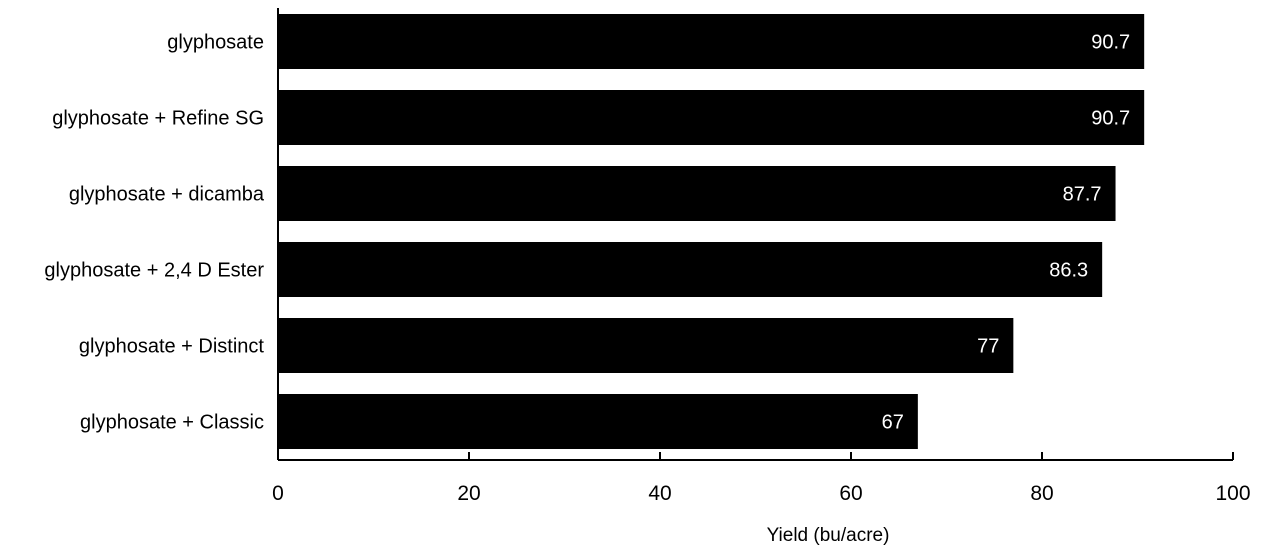 Image resolution: width=1264 pixels, height=547 pixels. What do you see at coordinates (659, 493) in the screenshot?
I see `x-tick-label: 40` at bounding box center [659, 493].